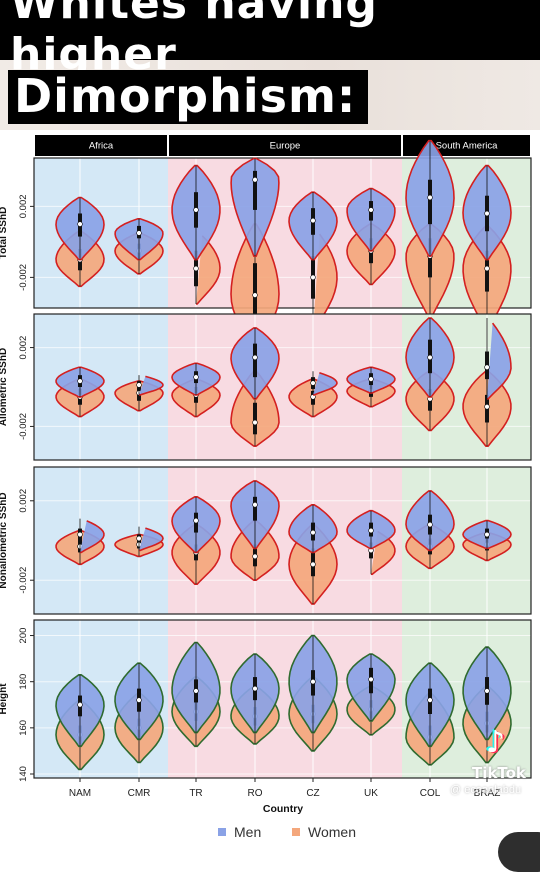 The image size is (540, 872). I want to click on tiktok-user: @ ecoaalabdu, so click(486, 790).